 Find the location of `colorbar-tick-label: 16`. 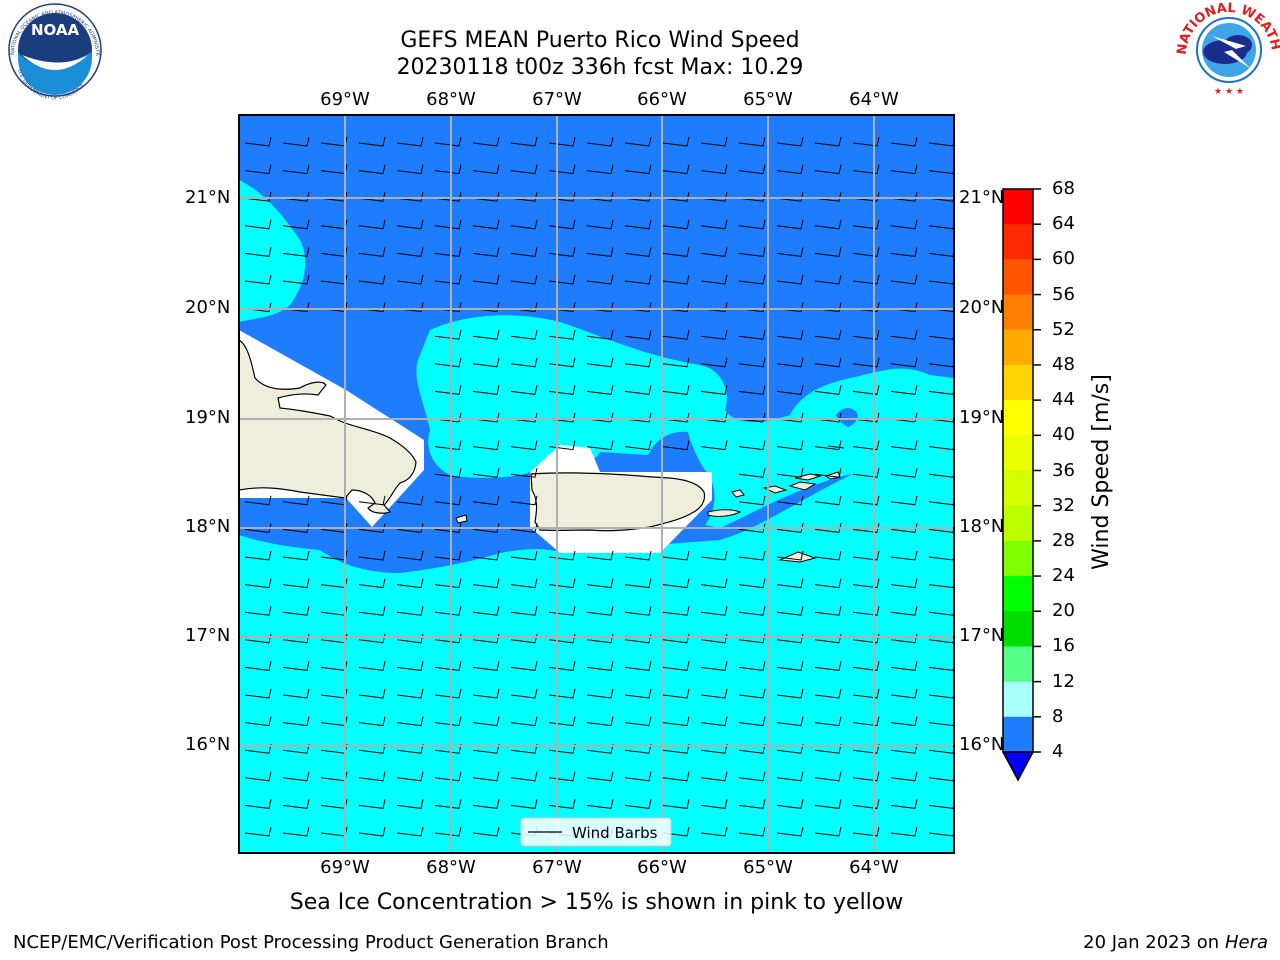

colorbar-tick-label: 16 is located at coordinates (1063, 646).